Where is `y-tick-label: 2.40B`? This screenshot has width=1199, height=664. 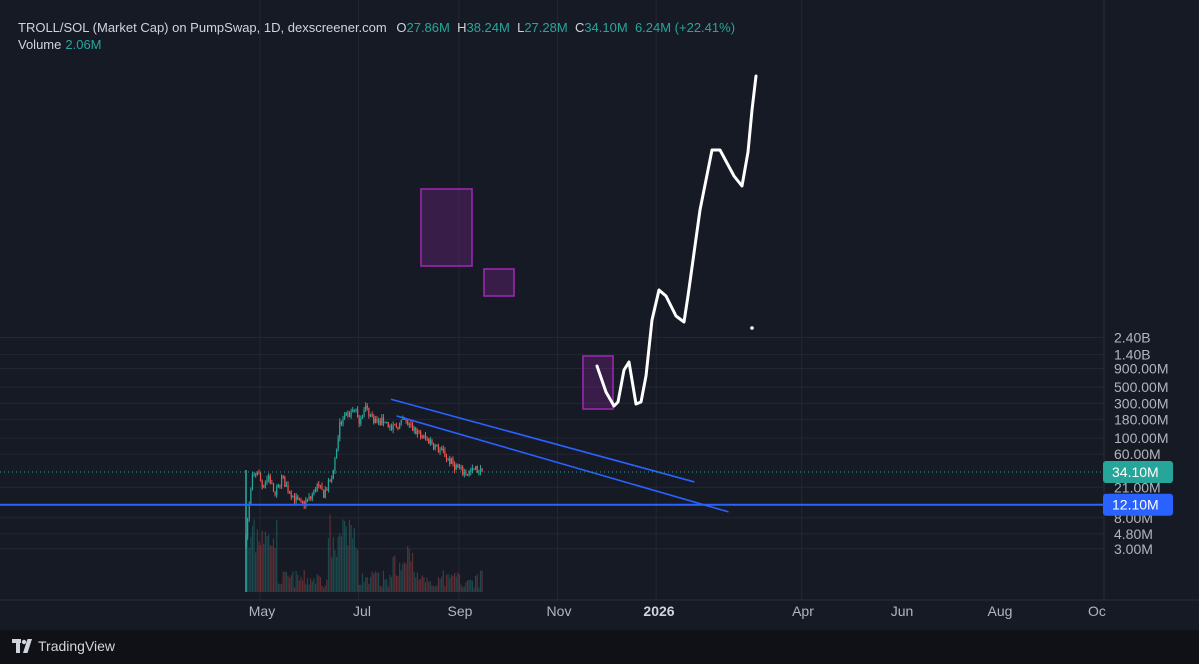
y-tick-label: 2.40B is located at coordinates (1132, 338).